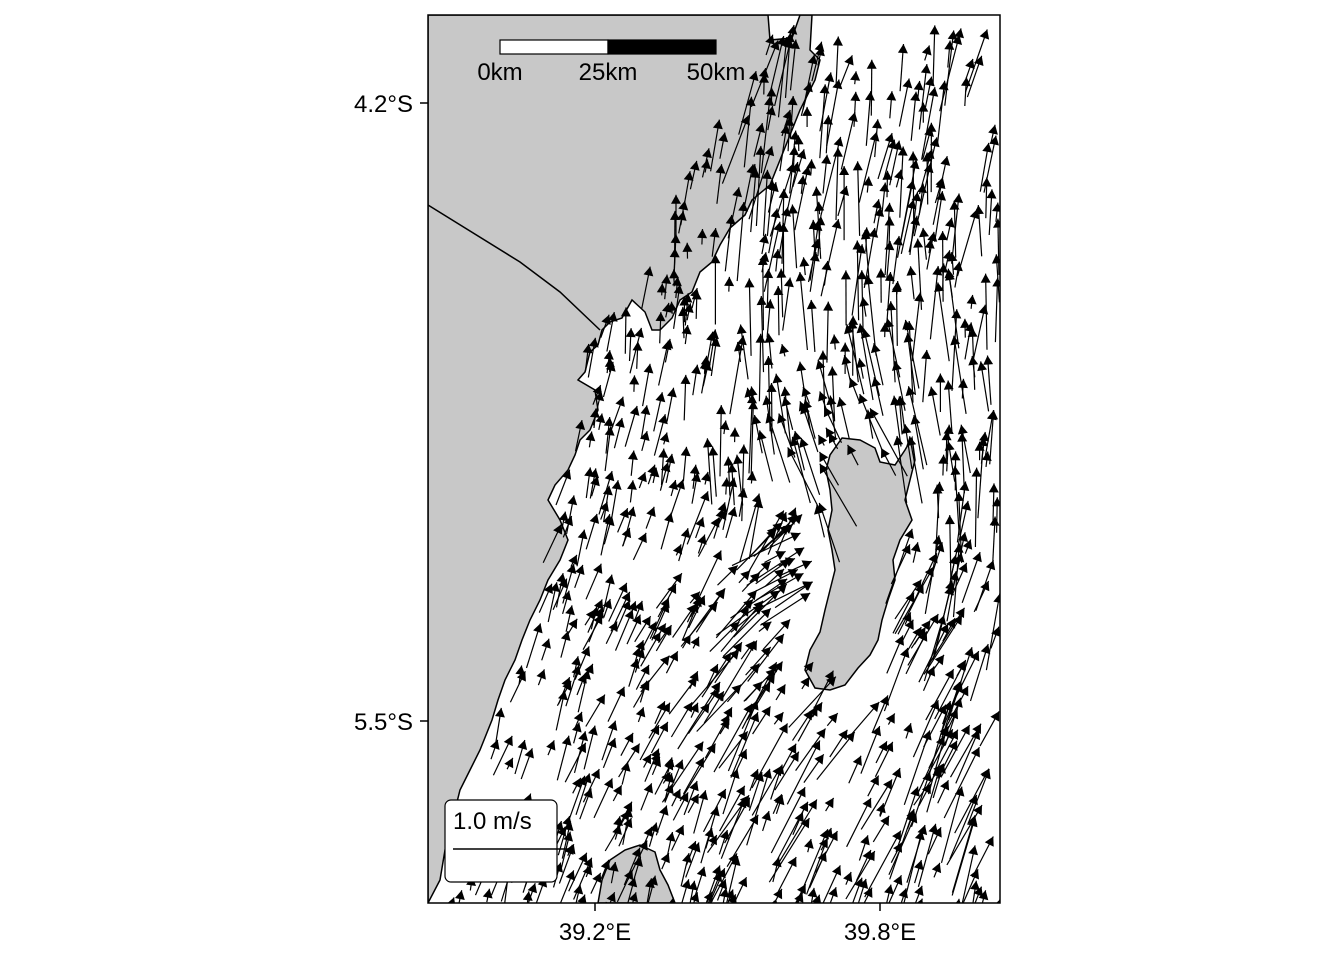  What do you see at coordinates (507, 841) in the screenshot?
I see `vector-legend: 1.0 m/s` at bounding box center [507, 841].